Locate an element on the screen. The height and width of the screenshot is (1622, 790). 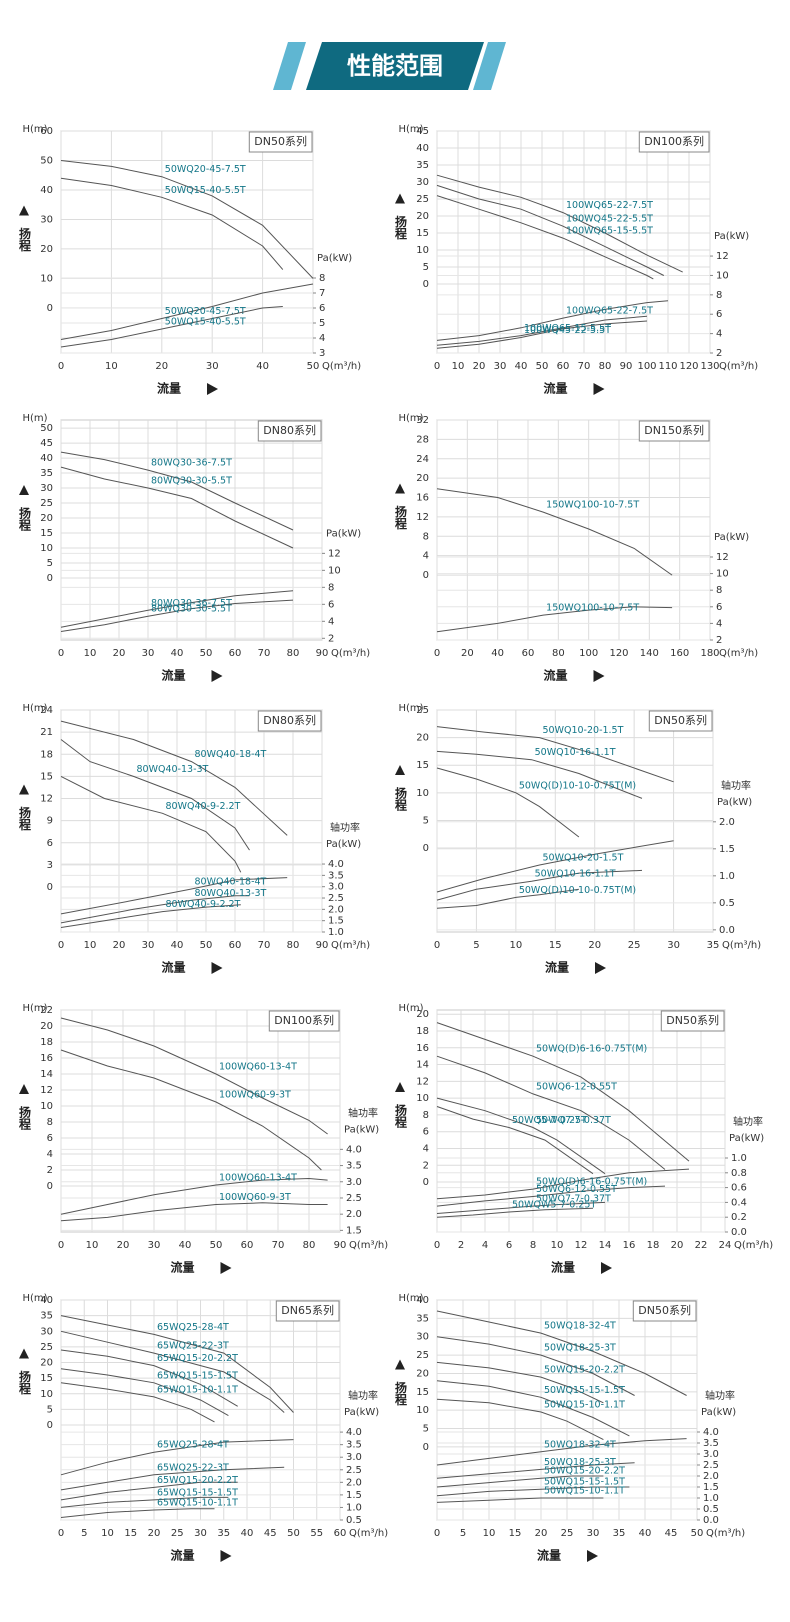
x-tick-label: 90 is located at coordinates (626, 366).